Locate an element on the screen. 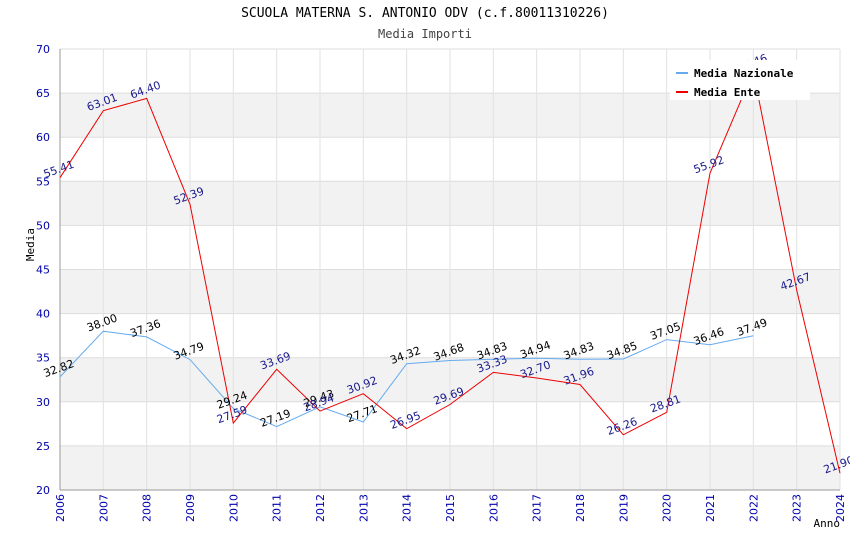  y-axis-title: Media is located at coordinates (30, 244).